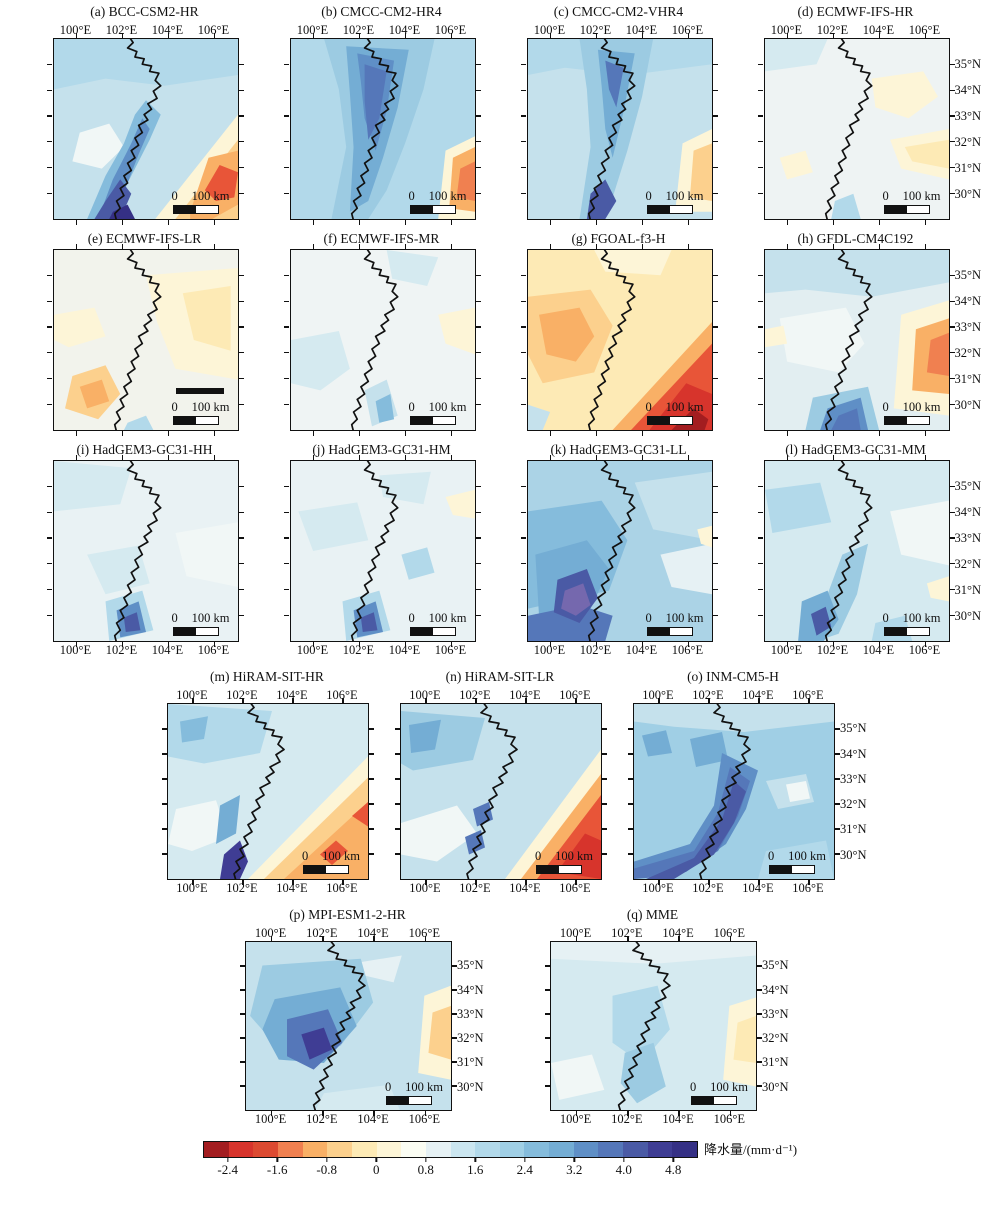 The width and height of the screenshot is (1000, 1223). Describe the element at coordinates (869, 551) in the screenshot. I see `panel-map-area: 0 100 km 35°N 34°N 33°N 32°N 31°N 30°N` at that location.